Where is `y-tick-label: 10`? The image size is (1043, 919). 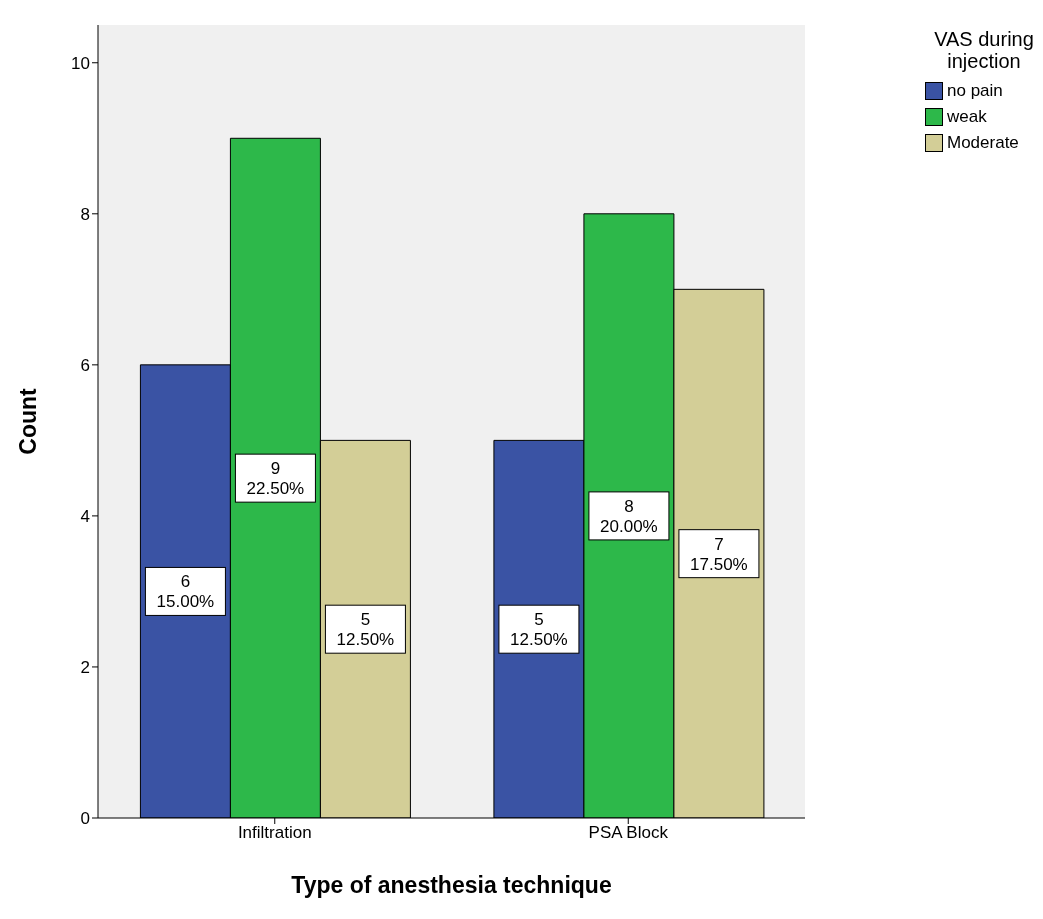 y-tick-label: 10 is located at coordinates (80, 63).